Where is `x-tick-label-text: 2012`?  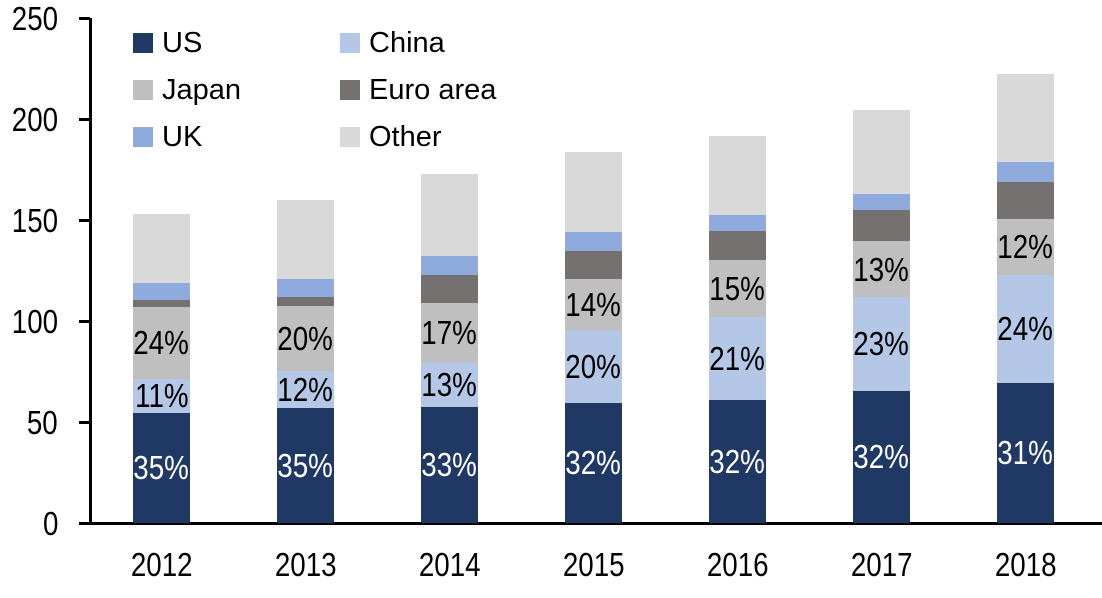
x-tick-label-text: 2012 is located at coordinates (161, 564).